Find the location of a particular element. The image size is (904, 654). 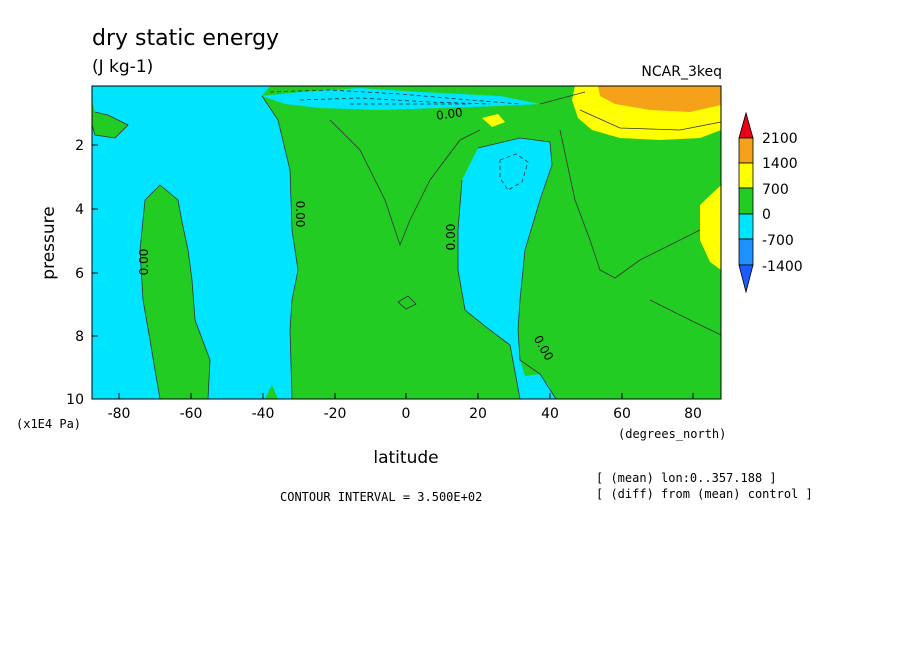

dataset-label: NCAR_3keq is located at coordinates (681, 72).